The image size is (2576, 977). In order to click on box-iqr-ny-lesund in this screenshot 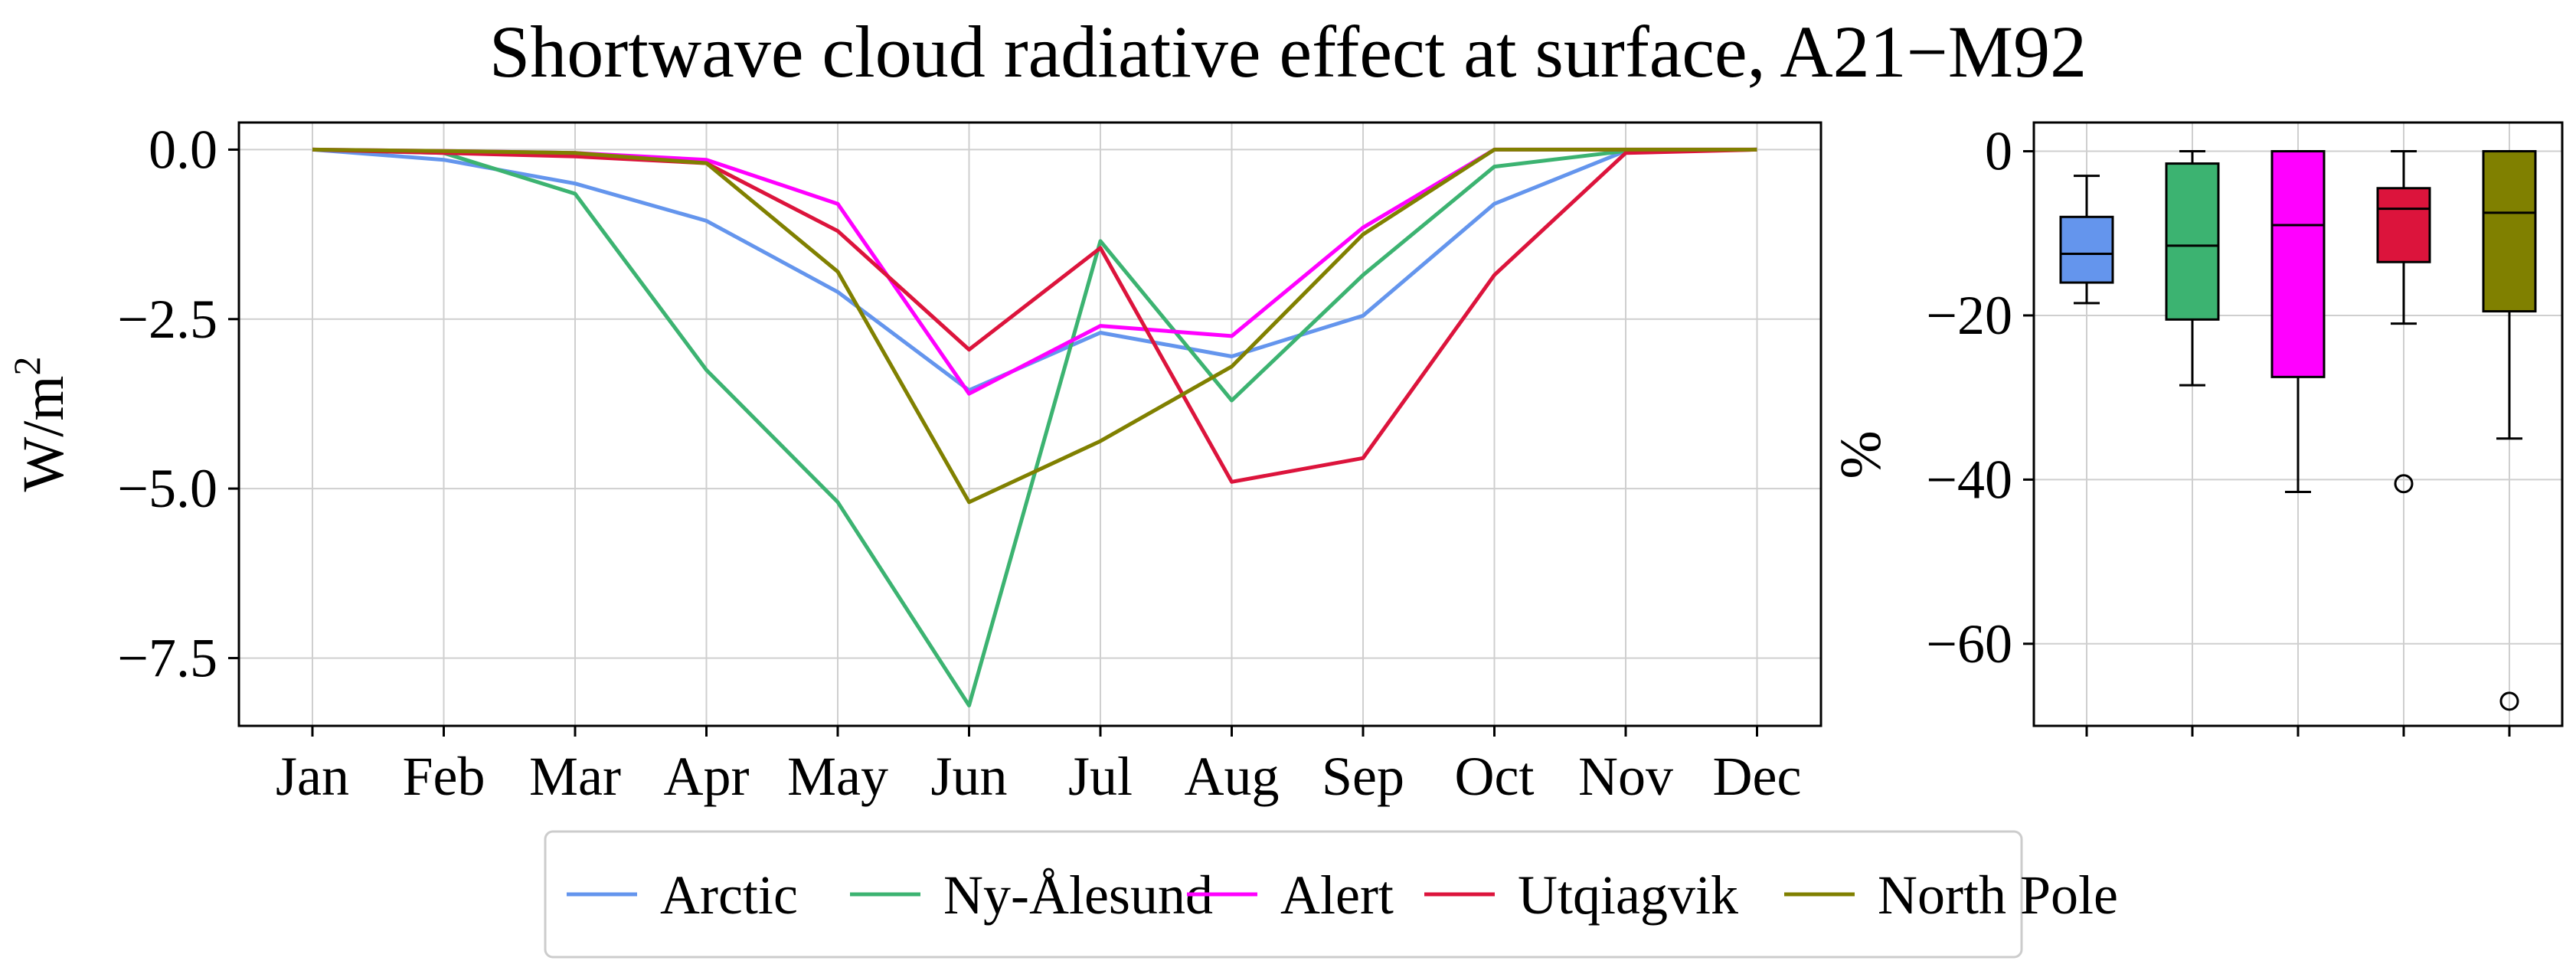, I will do `click(2192, 241)`.